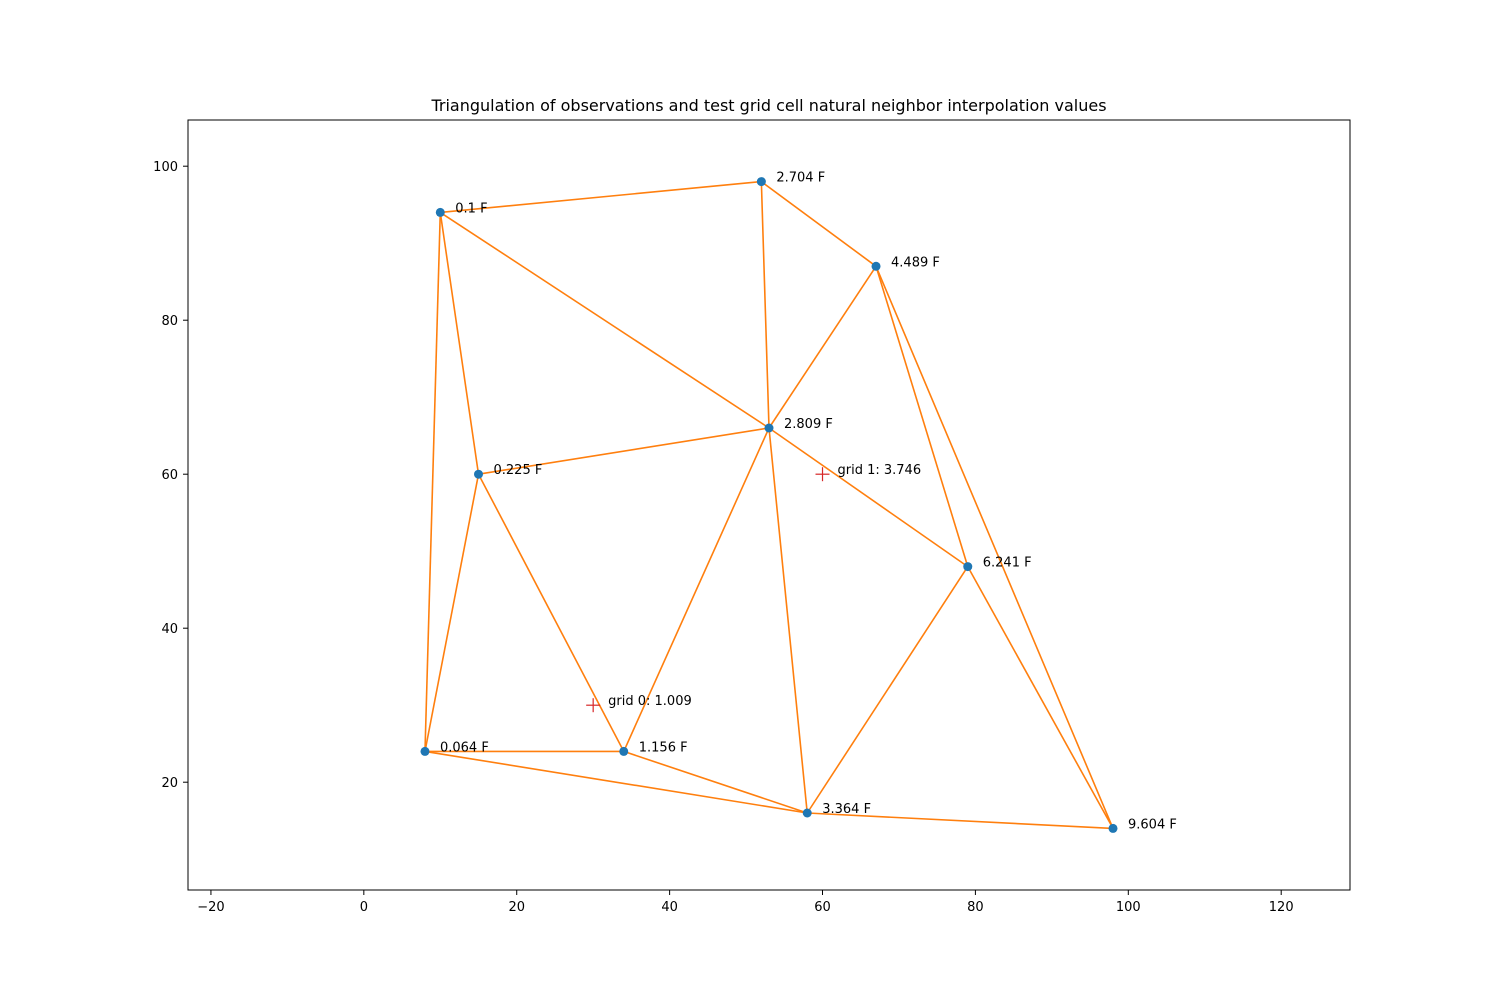 The height and width of the screenshot is (1000, 1500). What do you see at coordinates (800, 178) in the screenshot?
I see `observation-label: 2.704 F` at bounding box center [800, 178].